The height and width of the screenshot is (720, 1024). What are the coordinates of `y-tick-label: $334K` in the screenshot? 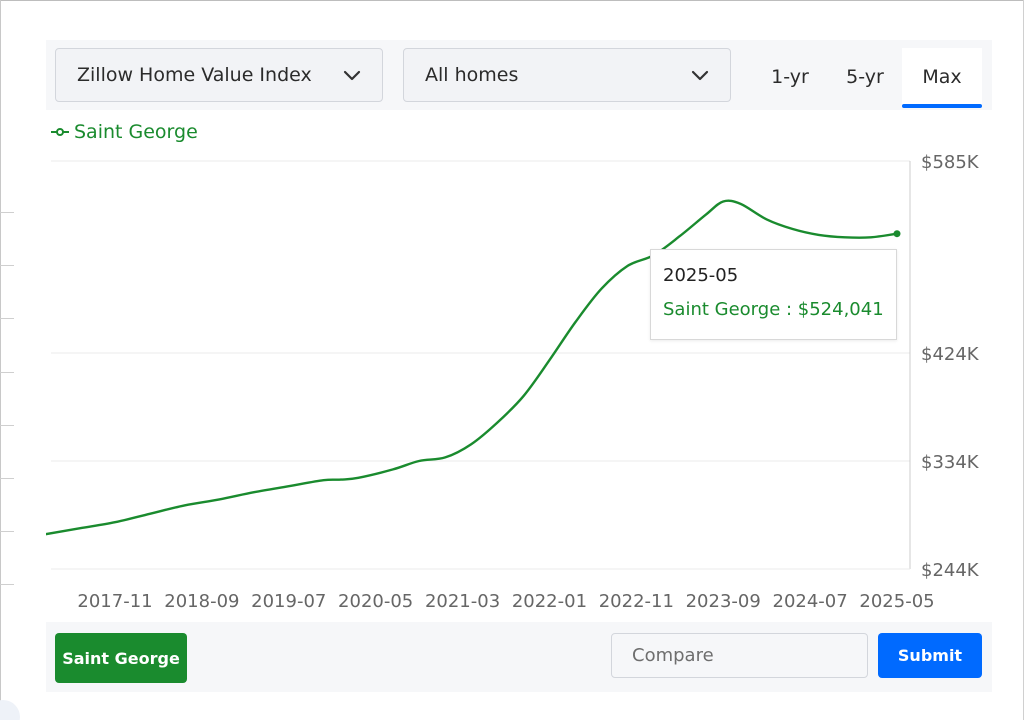 It's located at (950, 462).